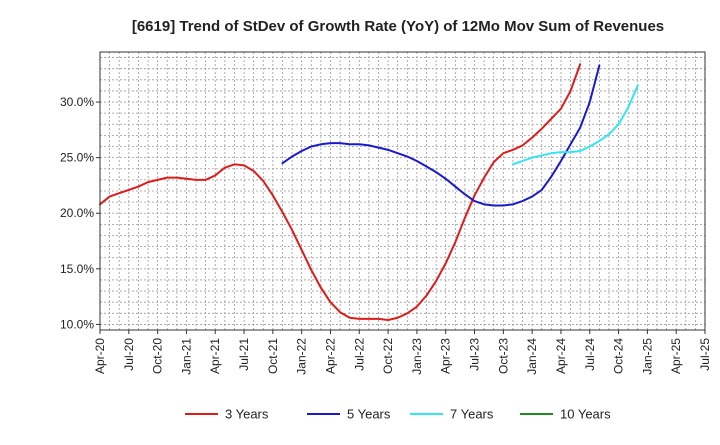 The height and width of the screenshot is (445, 720). What do you see at coordinates (330, 356) in the screenshot?
I see `x-tick-label: Apr-22` at bounding box center [330, 356].